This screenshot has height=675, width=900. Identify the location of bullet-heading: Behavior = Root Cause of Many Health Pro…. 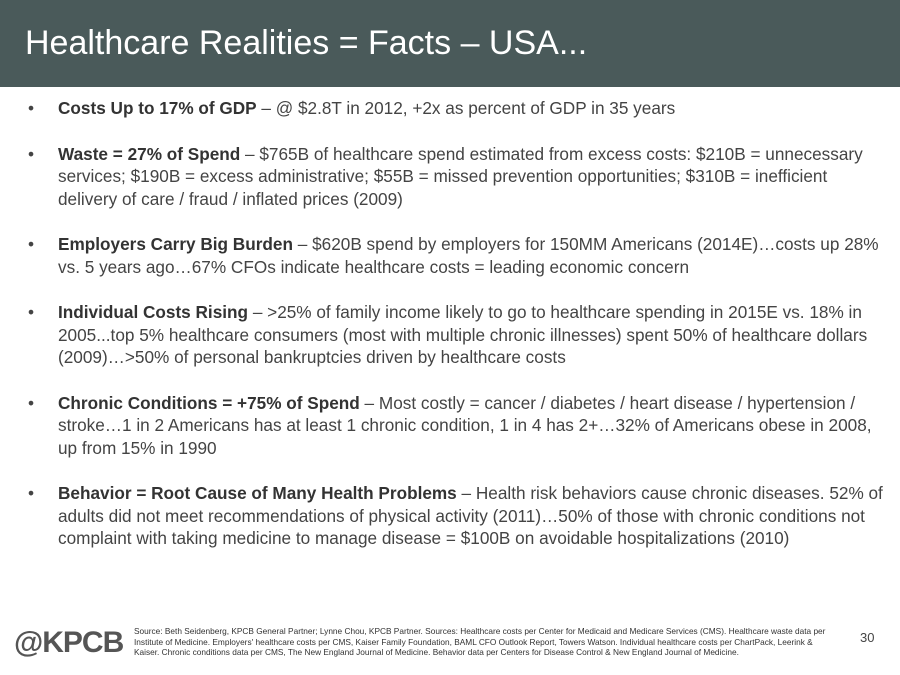
(257, 493).